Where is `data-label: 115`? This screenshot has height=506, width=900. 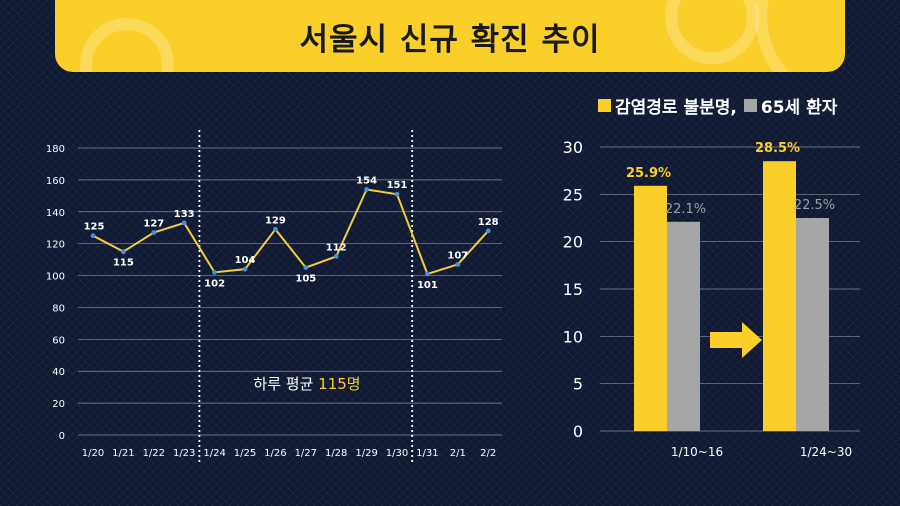 data-label: 115 is located at coordinates (123, 263).